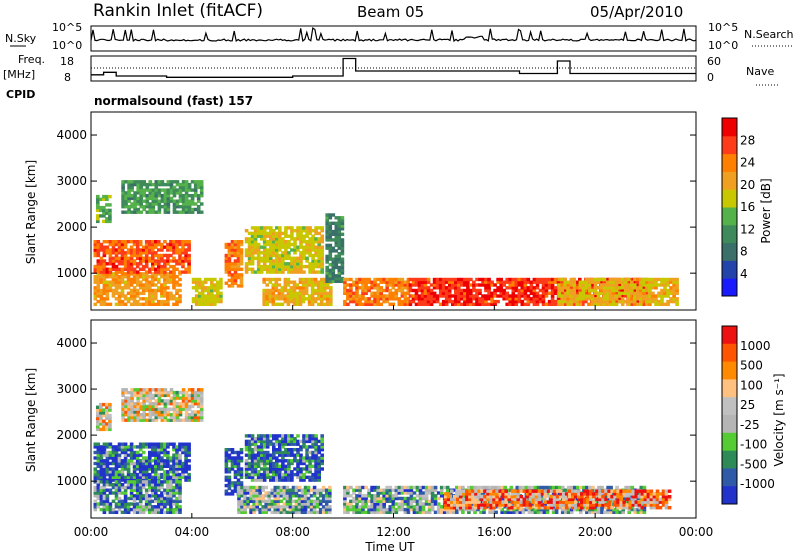 The image size is (800, 558). I want to click on nsearch-tick-high: 10^5, so click(723, 27).